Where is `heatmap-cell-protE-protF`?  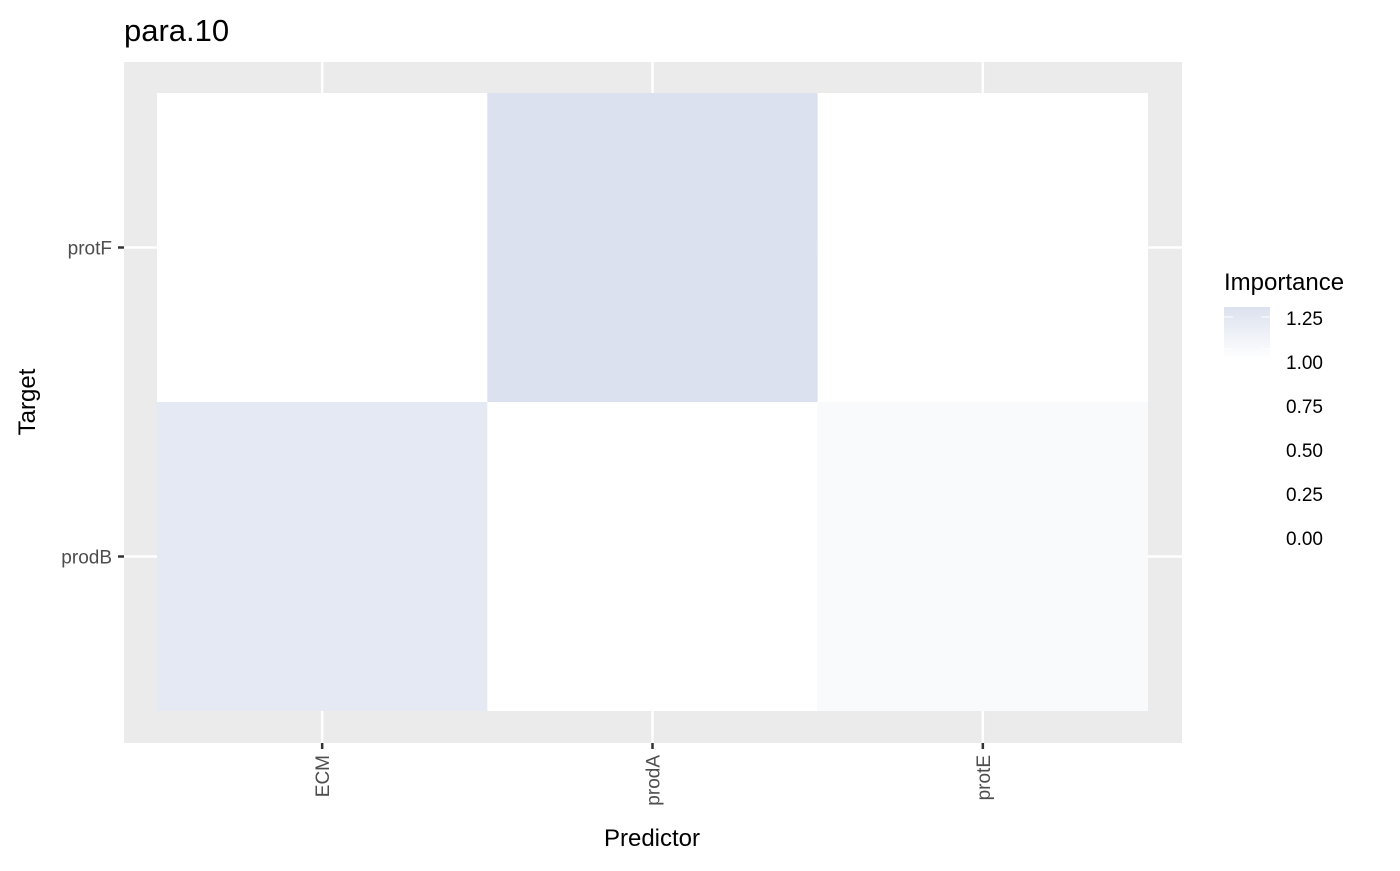 heatmap-cell-protE-protF is located at coordinates (982, 247).